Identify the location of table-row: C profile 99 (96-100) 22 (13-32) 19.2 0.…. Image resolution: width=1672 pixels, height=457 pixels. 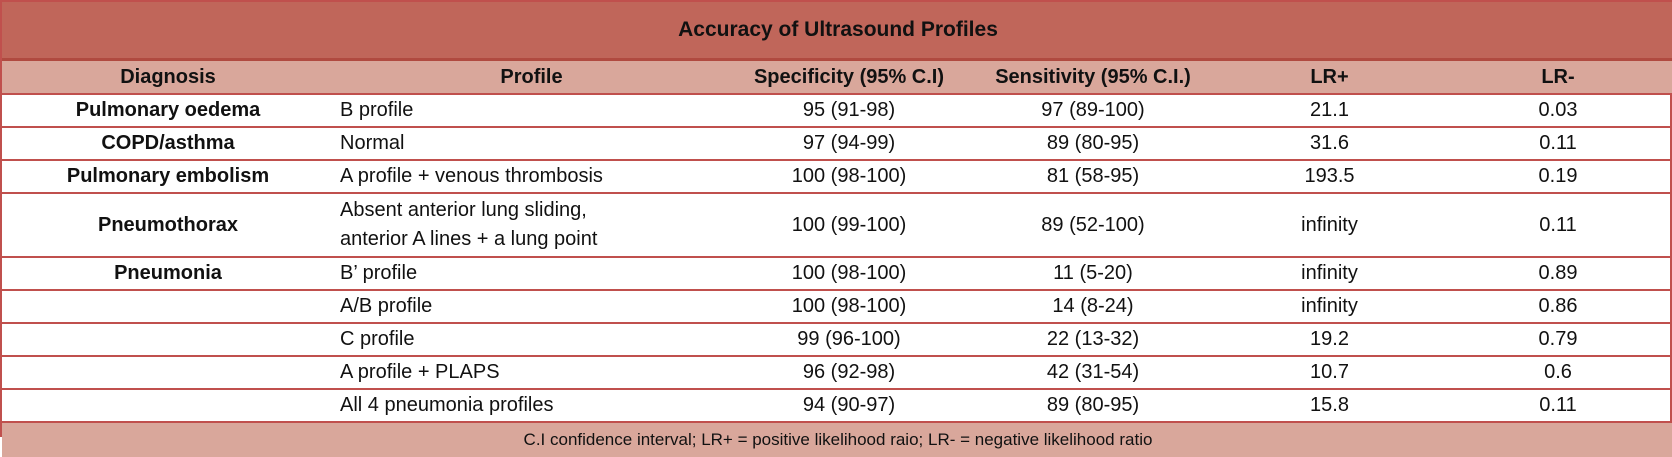
(837, 340).